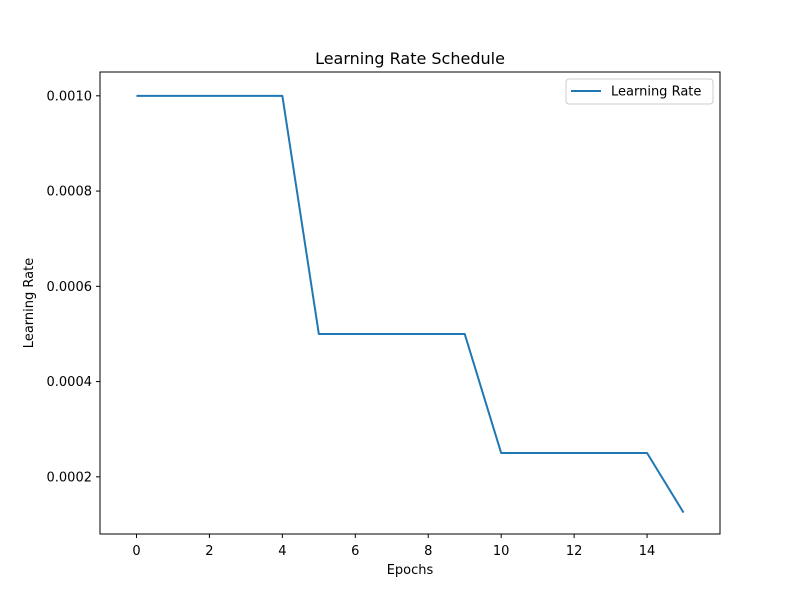  I want to click on x-tick-label: 2, so click(209, 551).